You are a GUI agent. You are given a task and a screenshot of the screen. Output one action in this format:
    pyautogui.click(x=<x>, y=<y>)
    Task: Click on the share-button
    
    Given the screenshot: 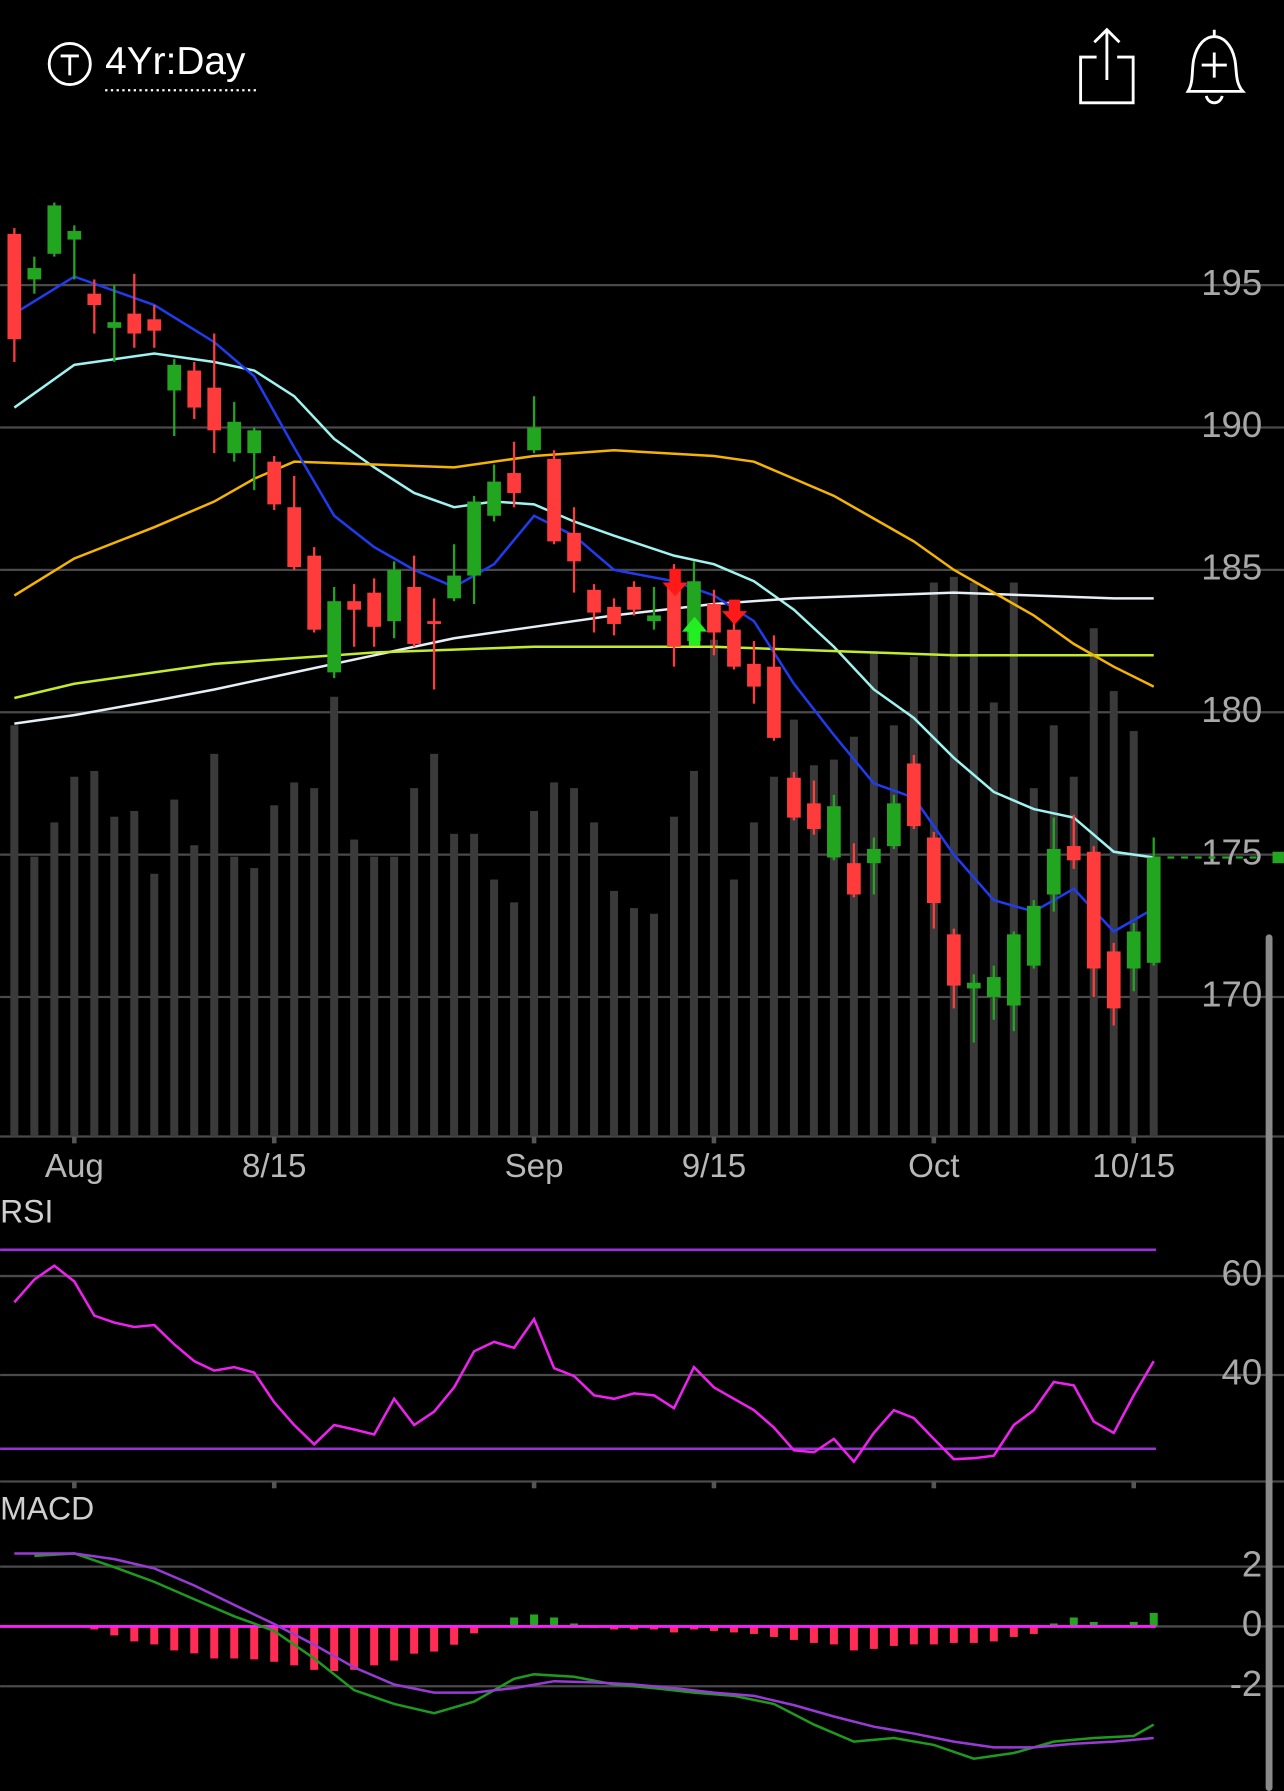 What is the action you would take?
    pyautogui.click(x=1107, y=66)
    